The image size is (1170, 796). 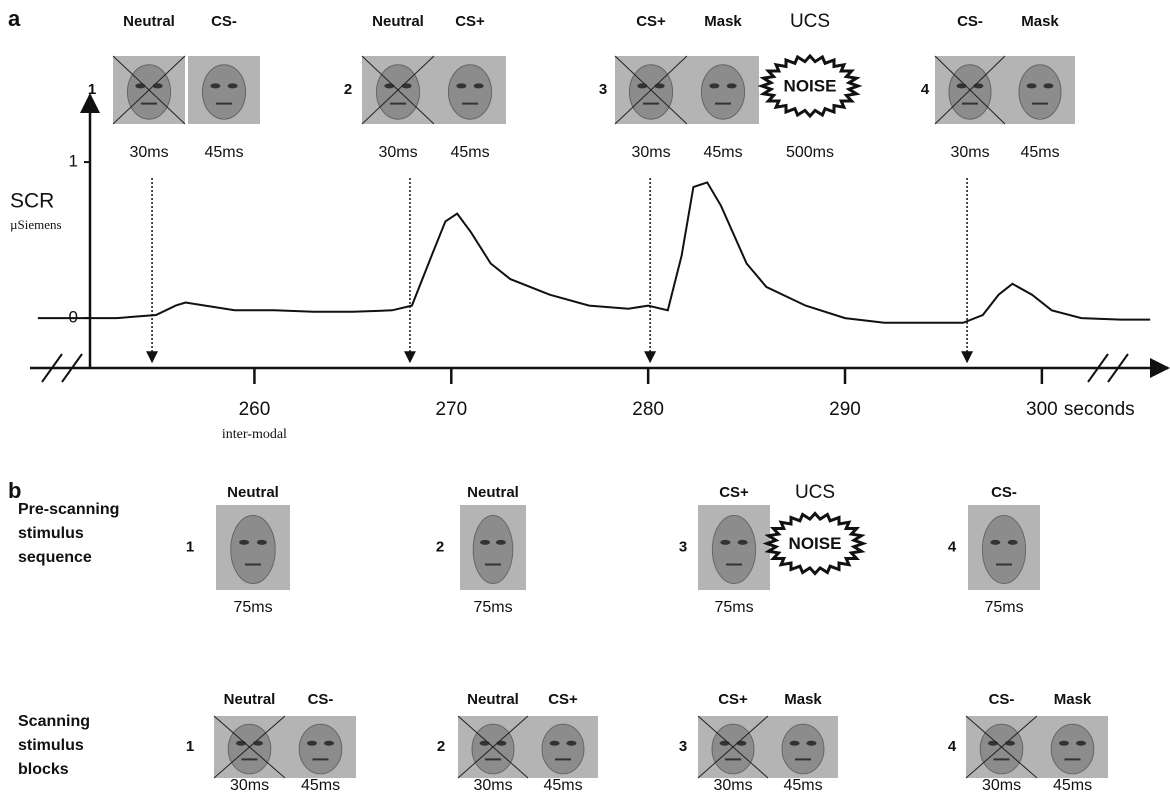 What do you see at coordinates (32, 201) in the screenshot?
I see `y-label: SCR` at bounding box center [32, 201].